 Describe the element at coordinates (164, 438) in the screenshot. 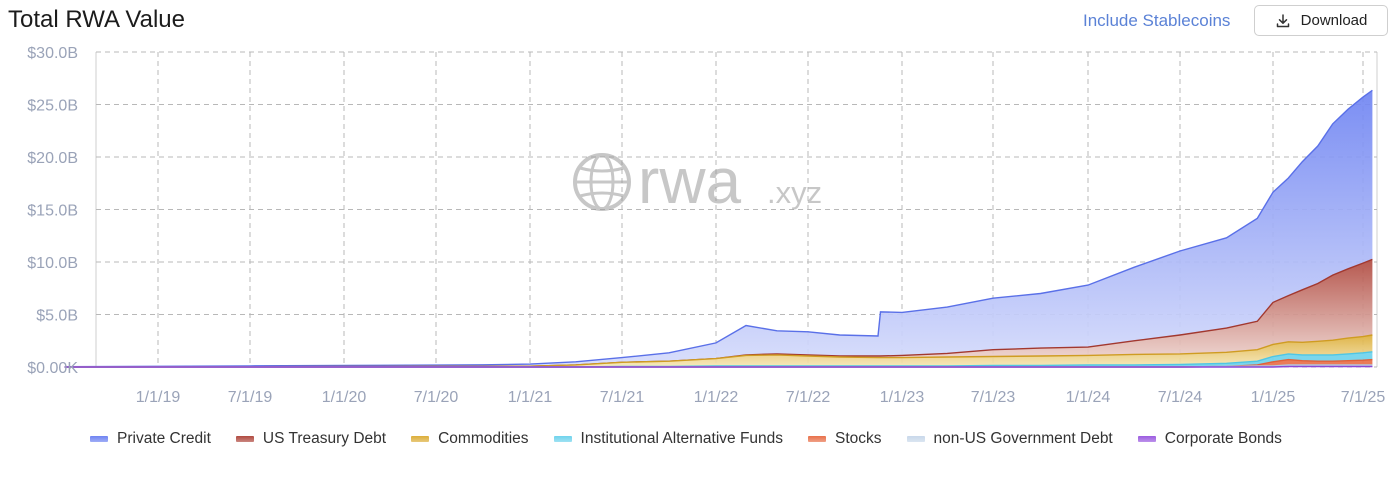

I see `legend-label: Private Credit` at that location.